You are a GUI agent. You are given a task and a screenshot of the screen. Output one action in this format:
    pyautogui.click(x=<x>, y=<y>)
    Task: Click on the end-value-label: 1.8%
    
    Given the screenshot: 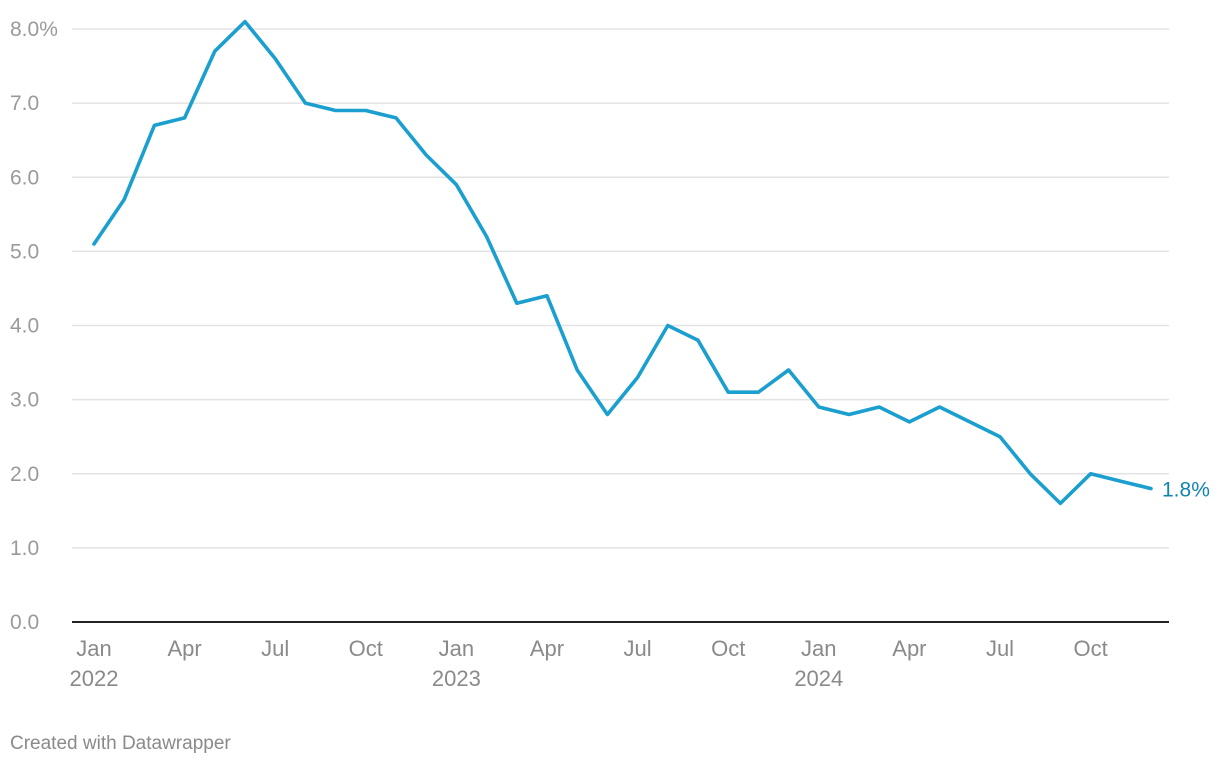 What is the action you would take?
    pyautogui.click(x=1186, y=490)
    